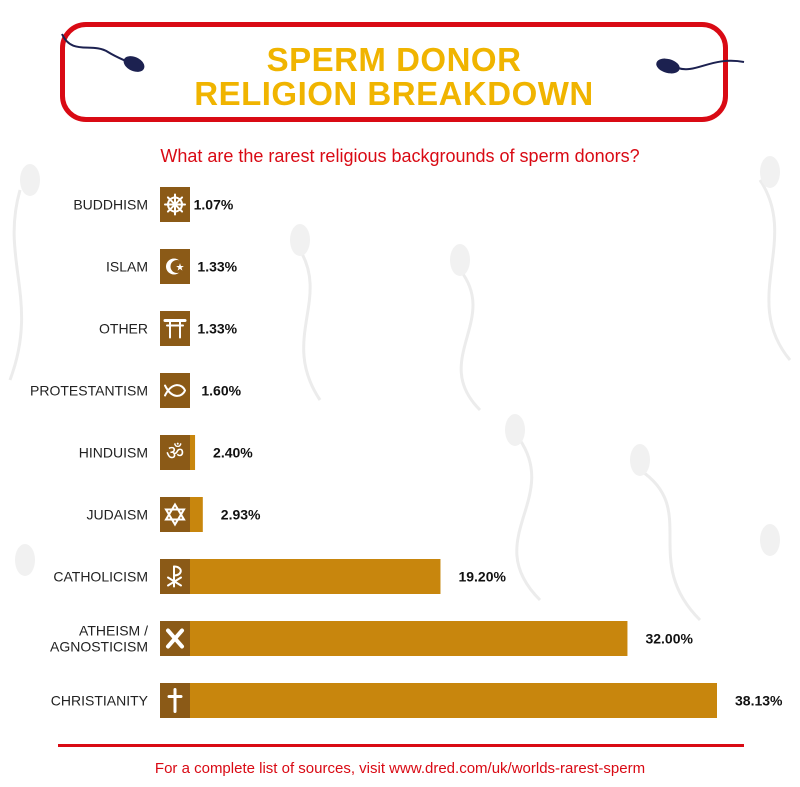 The width and height of the screenshot is (800, 787). I want to click on sperm-decoration-right, so click(700, 66).